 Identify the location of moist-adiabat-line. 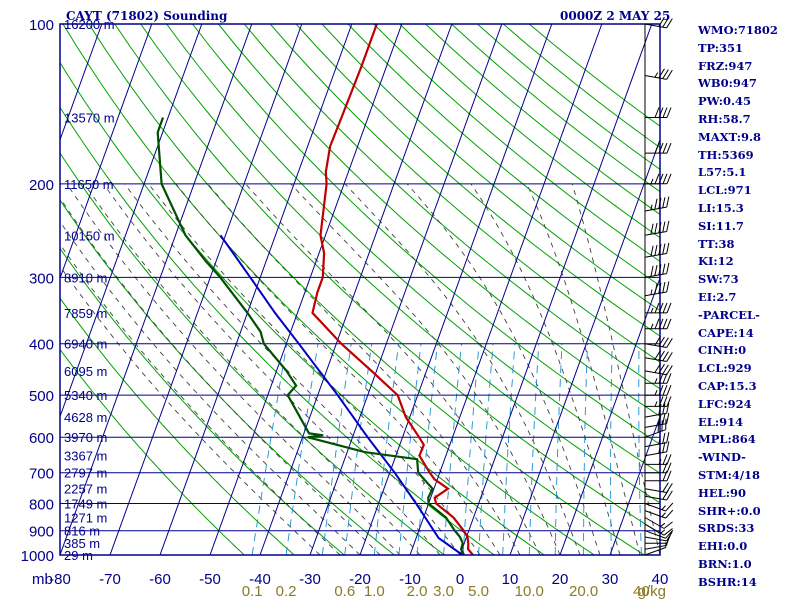
(615, 369).